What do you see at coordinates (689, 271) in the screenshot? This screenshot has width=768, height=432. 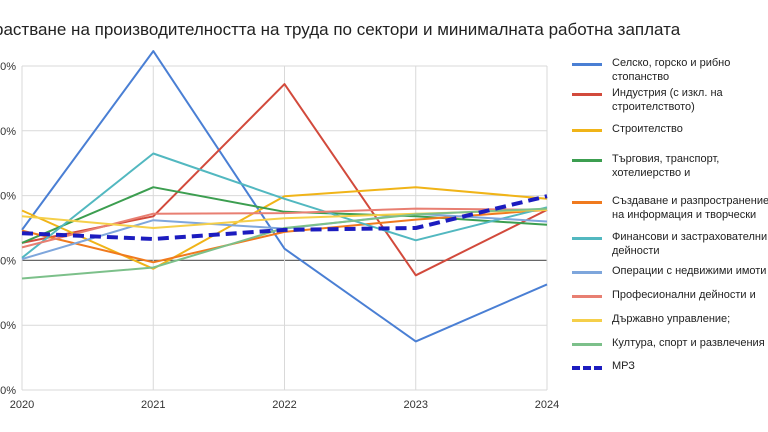 I see `legend-label: Операции с недвижими имоти` at bounding box center [689, 271].